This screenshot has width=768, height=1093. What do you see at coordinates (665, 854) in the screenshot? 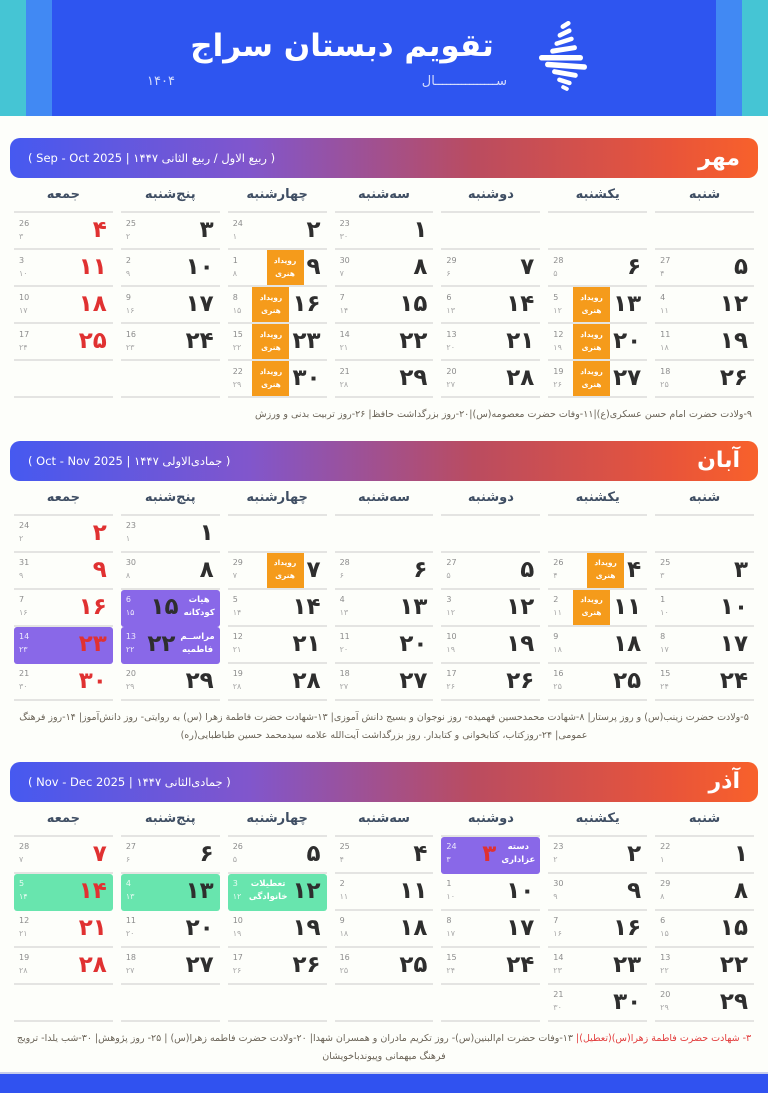
I see `secondary-dates: 22 ۱` at bounding box center [665, 854].